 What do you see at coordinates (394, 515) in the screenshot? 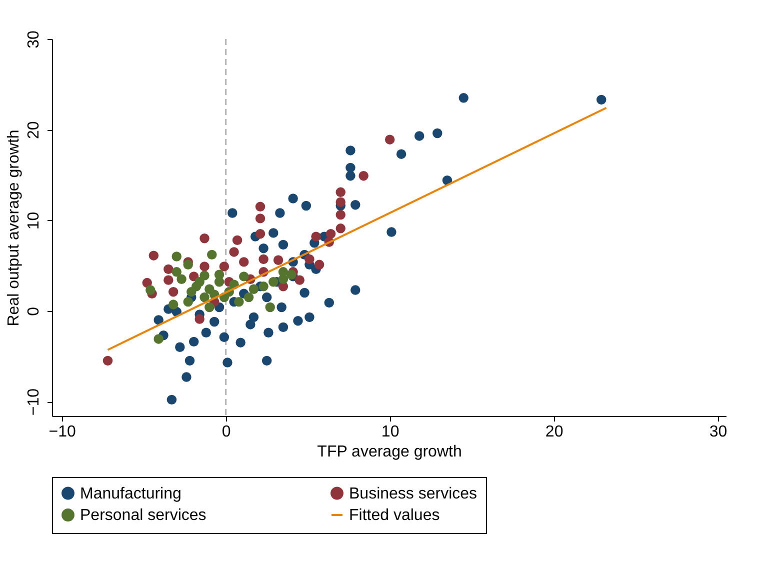
I see `legend-label: Fitted values` at bounding box center [394, 515].